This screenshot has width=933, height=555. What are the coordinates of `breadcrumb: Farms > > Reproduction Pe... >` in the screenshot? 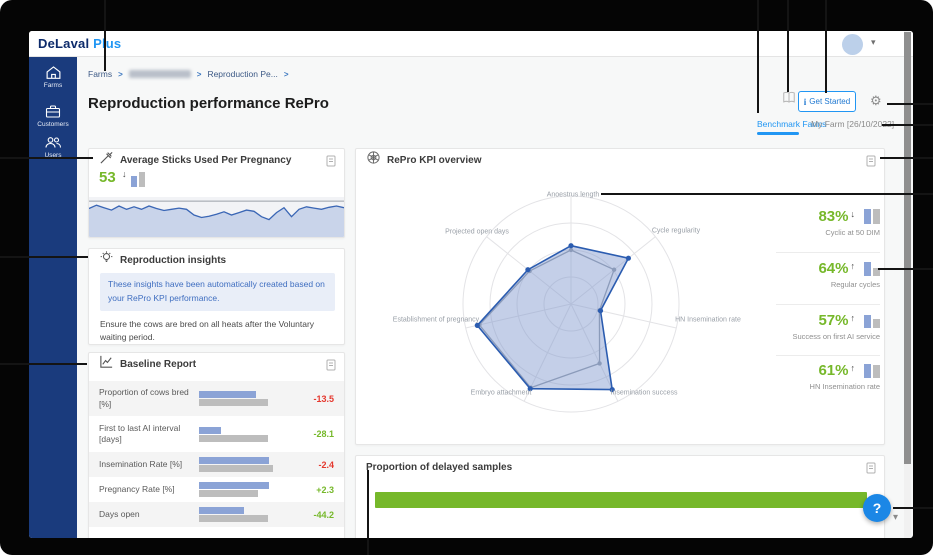 It's located at (188, 74).